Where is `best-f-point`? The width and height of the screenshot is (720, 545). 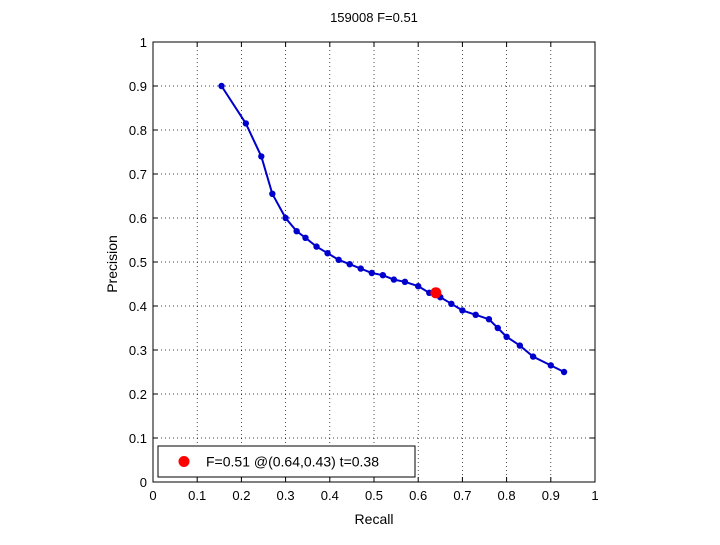
best-f-point is located at coordinates (436, 293).